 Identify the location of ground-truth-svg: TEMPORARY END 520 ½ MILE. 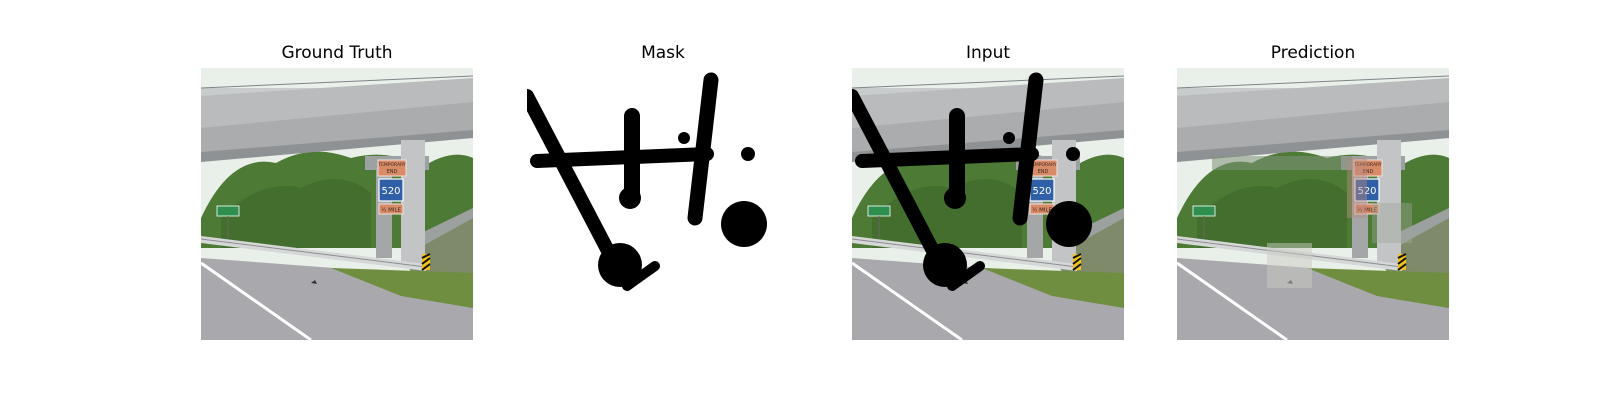
(337, 204).